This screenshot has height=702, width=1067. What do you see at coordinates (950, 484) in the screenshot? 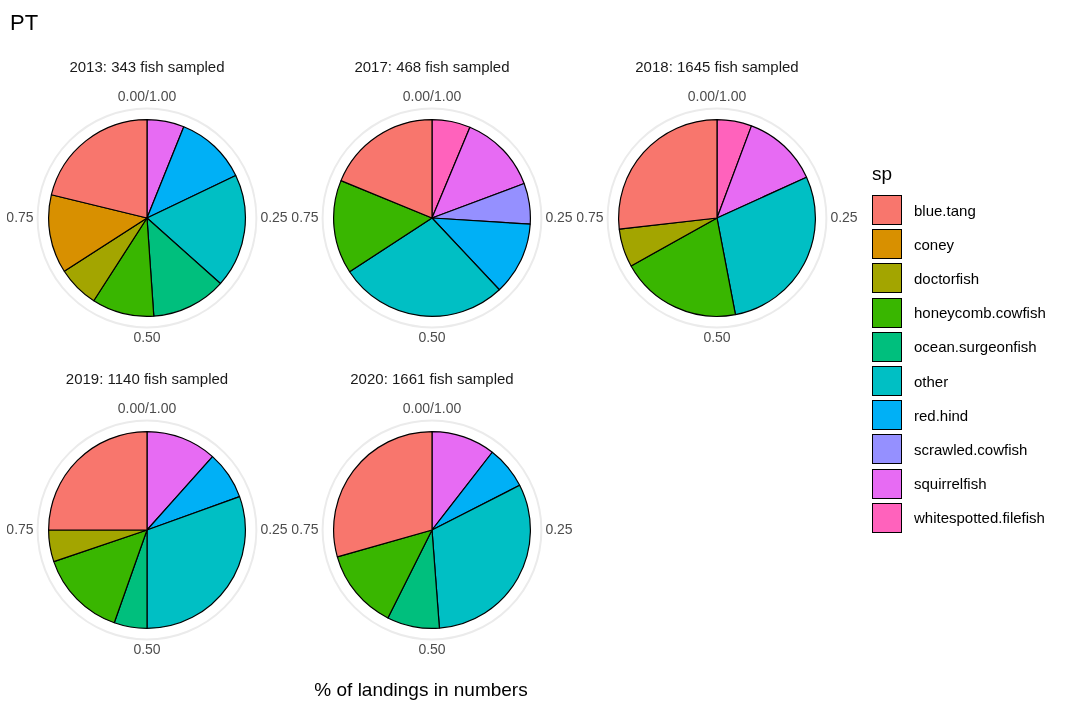
I see `category-label: squirrelfish` at bounding box center [950, 484].